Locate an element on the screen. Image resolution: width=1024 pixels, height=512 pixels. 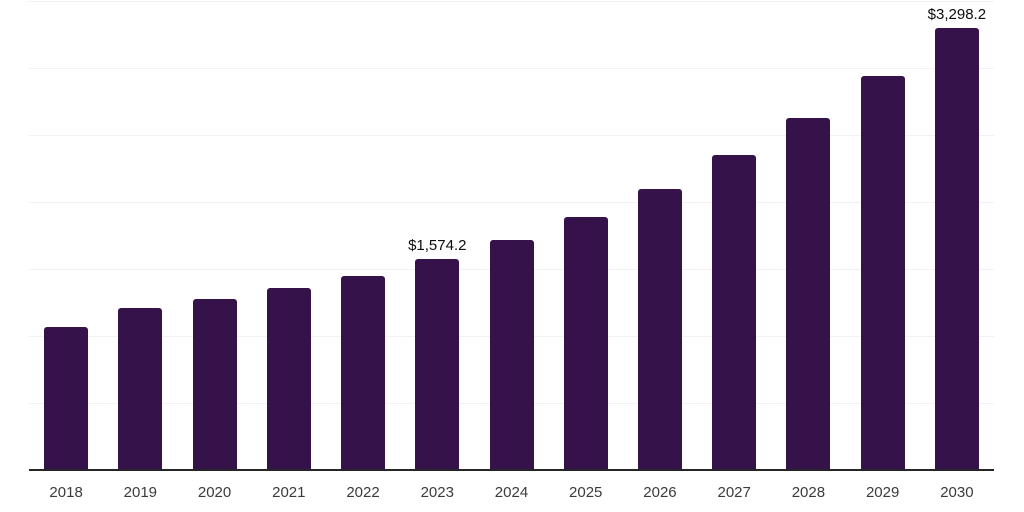
x-tick-label-2026: 2026 is located at coordinates (660, 492).